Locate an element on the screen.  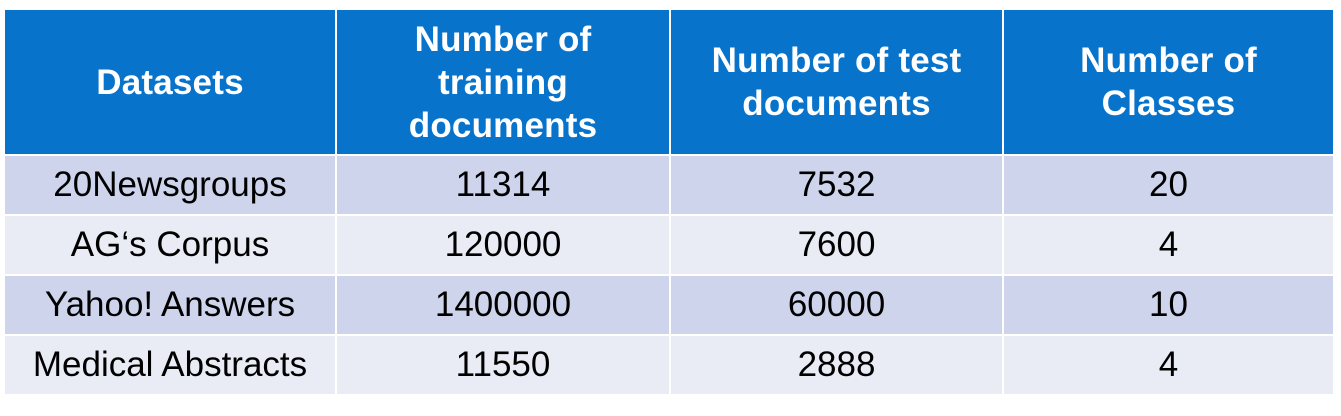
cell-dataset: Medical Abstracts is located at coordinates (170, 365).